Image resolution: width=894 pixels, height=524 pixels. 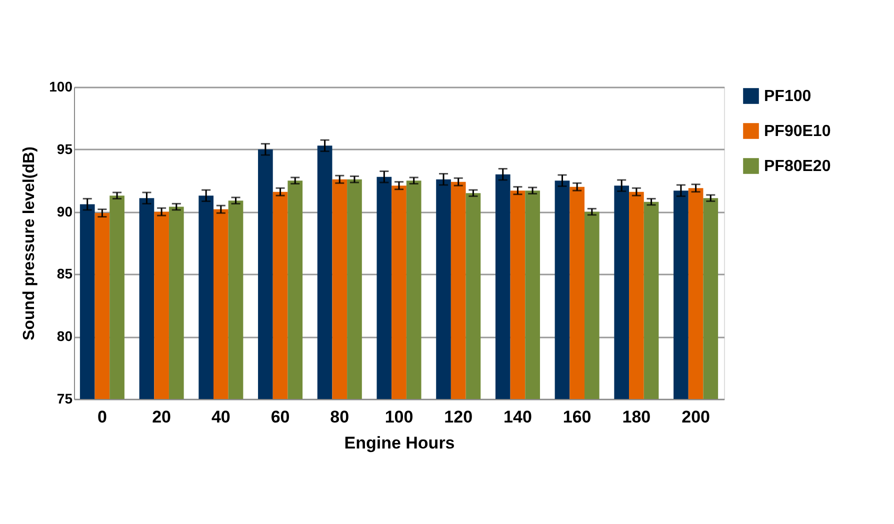 What do you see at coordinates (64, 398) in the screenshot?
I see `y-tick-label: 75` at bounding box center [64, 398].